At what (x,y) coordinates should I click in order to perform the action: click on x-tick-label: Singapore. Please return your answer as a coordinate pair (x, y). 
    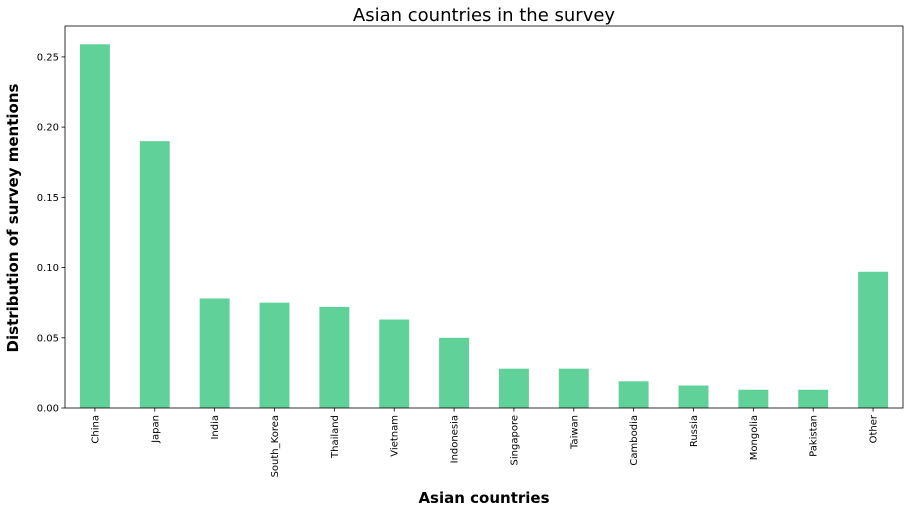
    Looking at the image, I should click on (514, 440).